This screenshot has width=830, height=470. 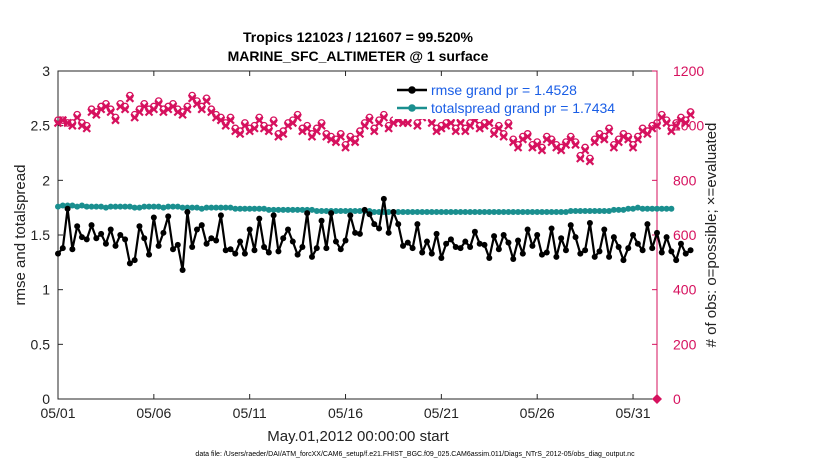 I want to click on legend-totalspread-marker, so click(x=412, y=108).